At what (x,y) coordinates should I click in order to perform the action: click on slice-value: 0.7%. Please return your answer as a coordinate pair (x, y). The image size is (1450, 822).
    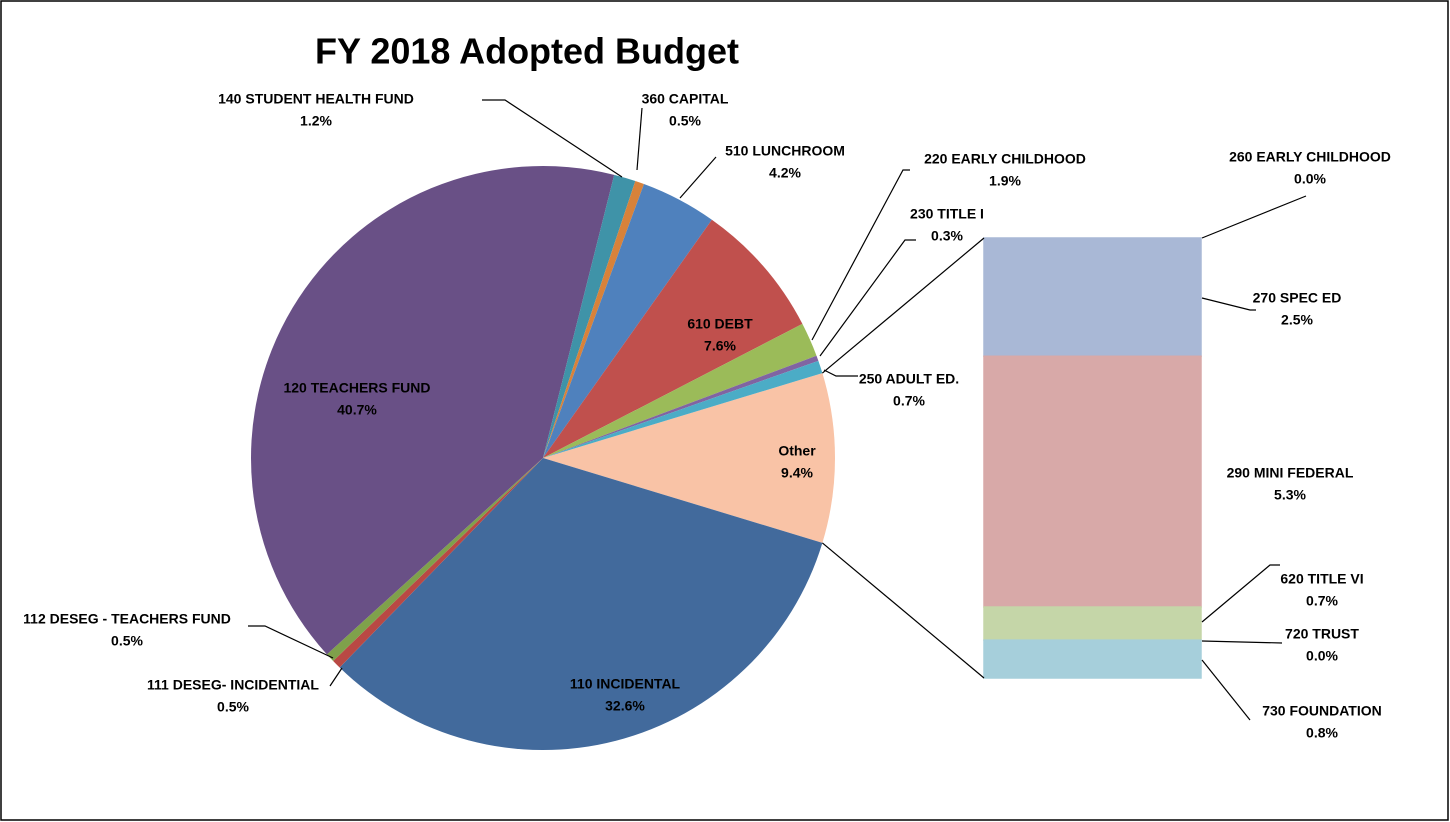
    Looking at the image, I should click on (909, 401).